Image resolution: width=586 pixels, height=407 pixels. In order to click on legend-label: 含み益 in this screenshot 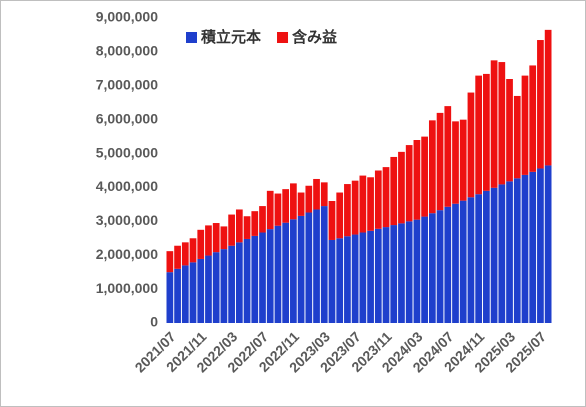, I will do `click(314, 37)`.